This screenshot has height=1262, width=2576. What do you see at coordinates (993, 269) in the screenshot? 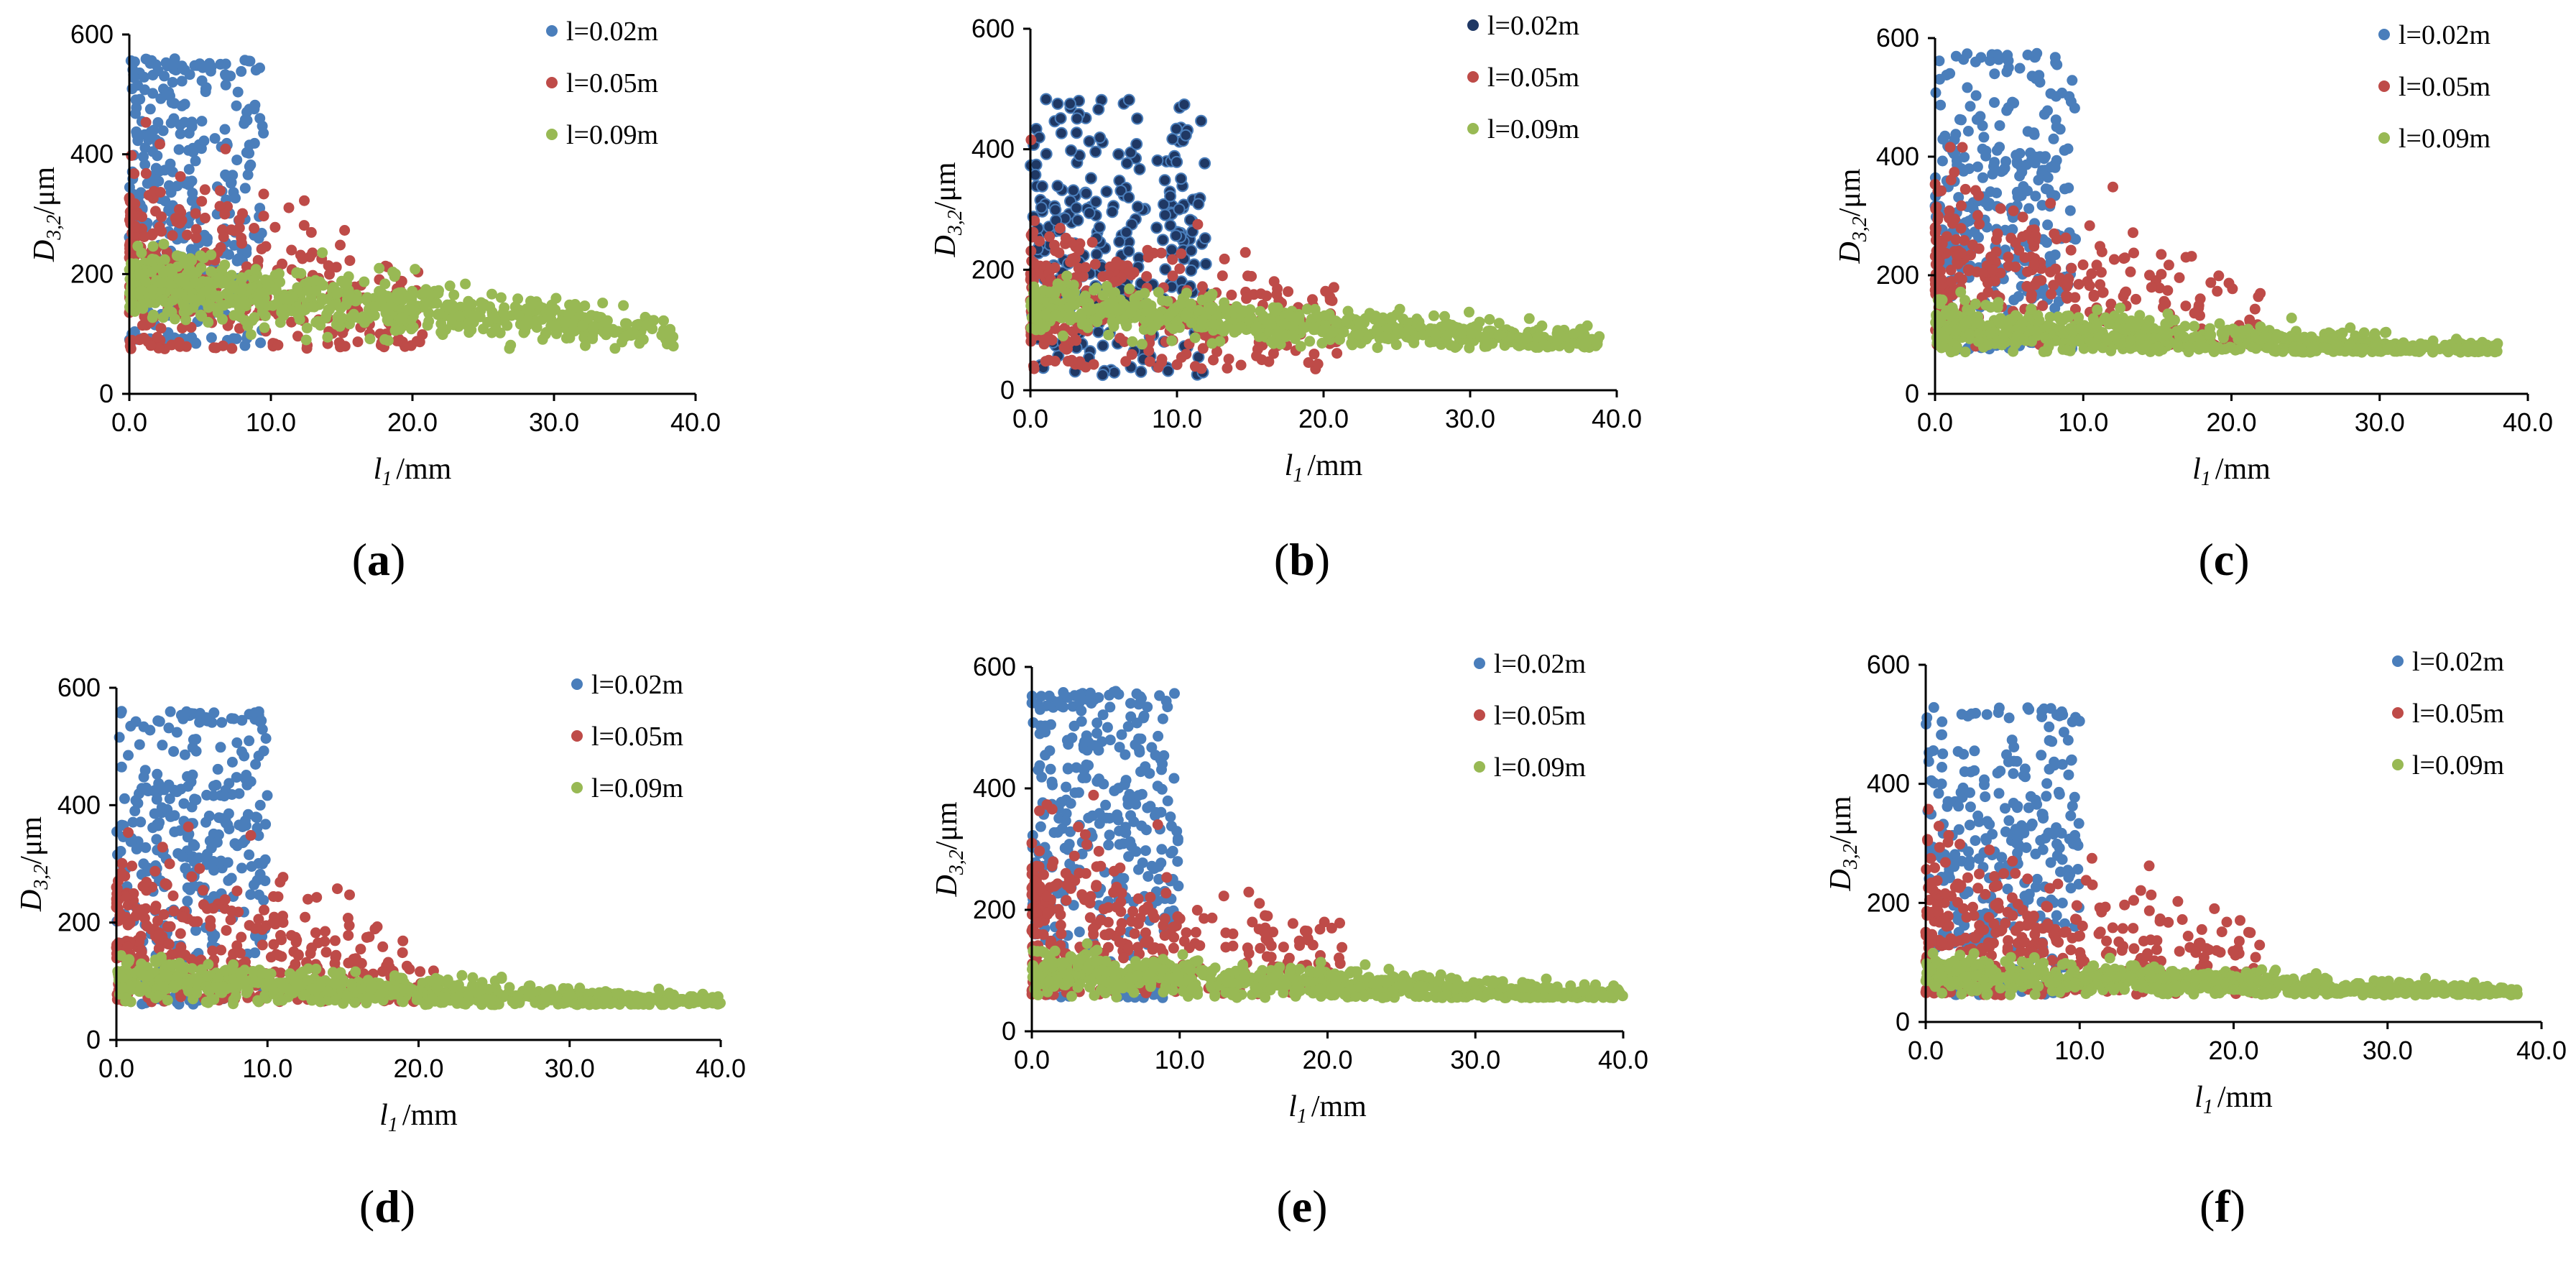
I see `y-tick-label-b-1: 200` at bounding box center [993, 269].